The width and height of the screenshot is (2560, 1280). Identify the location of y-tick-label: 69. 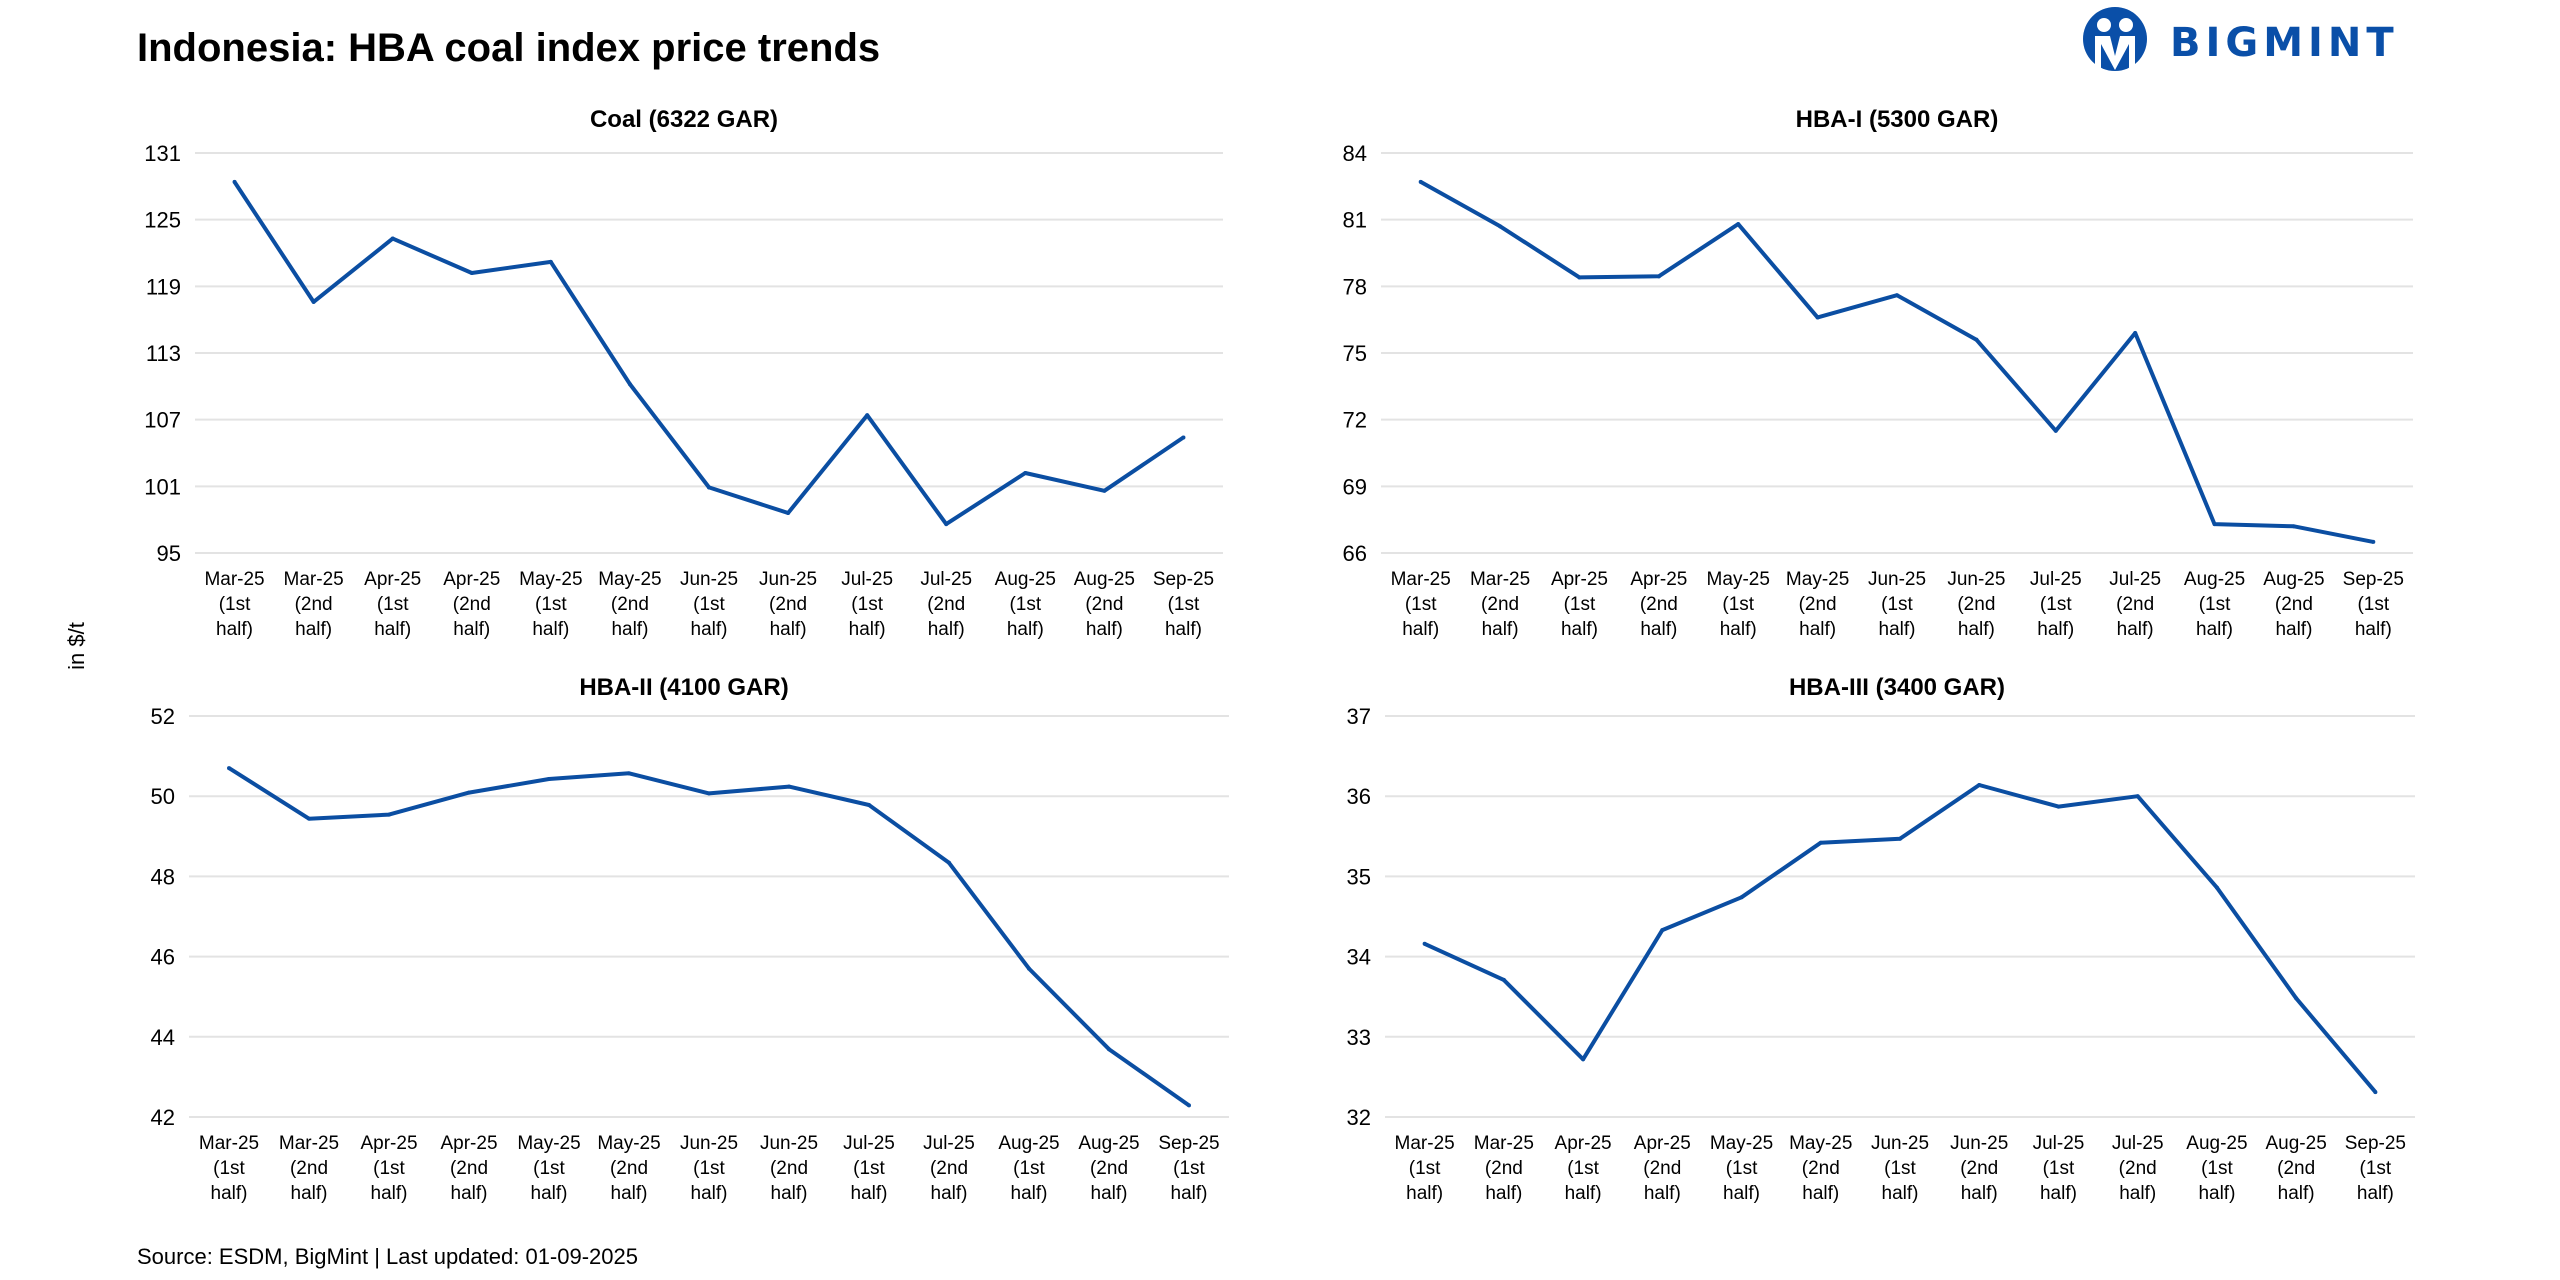
(1355, 486).